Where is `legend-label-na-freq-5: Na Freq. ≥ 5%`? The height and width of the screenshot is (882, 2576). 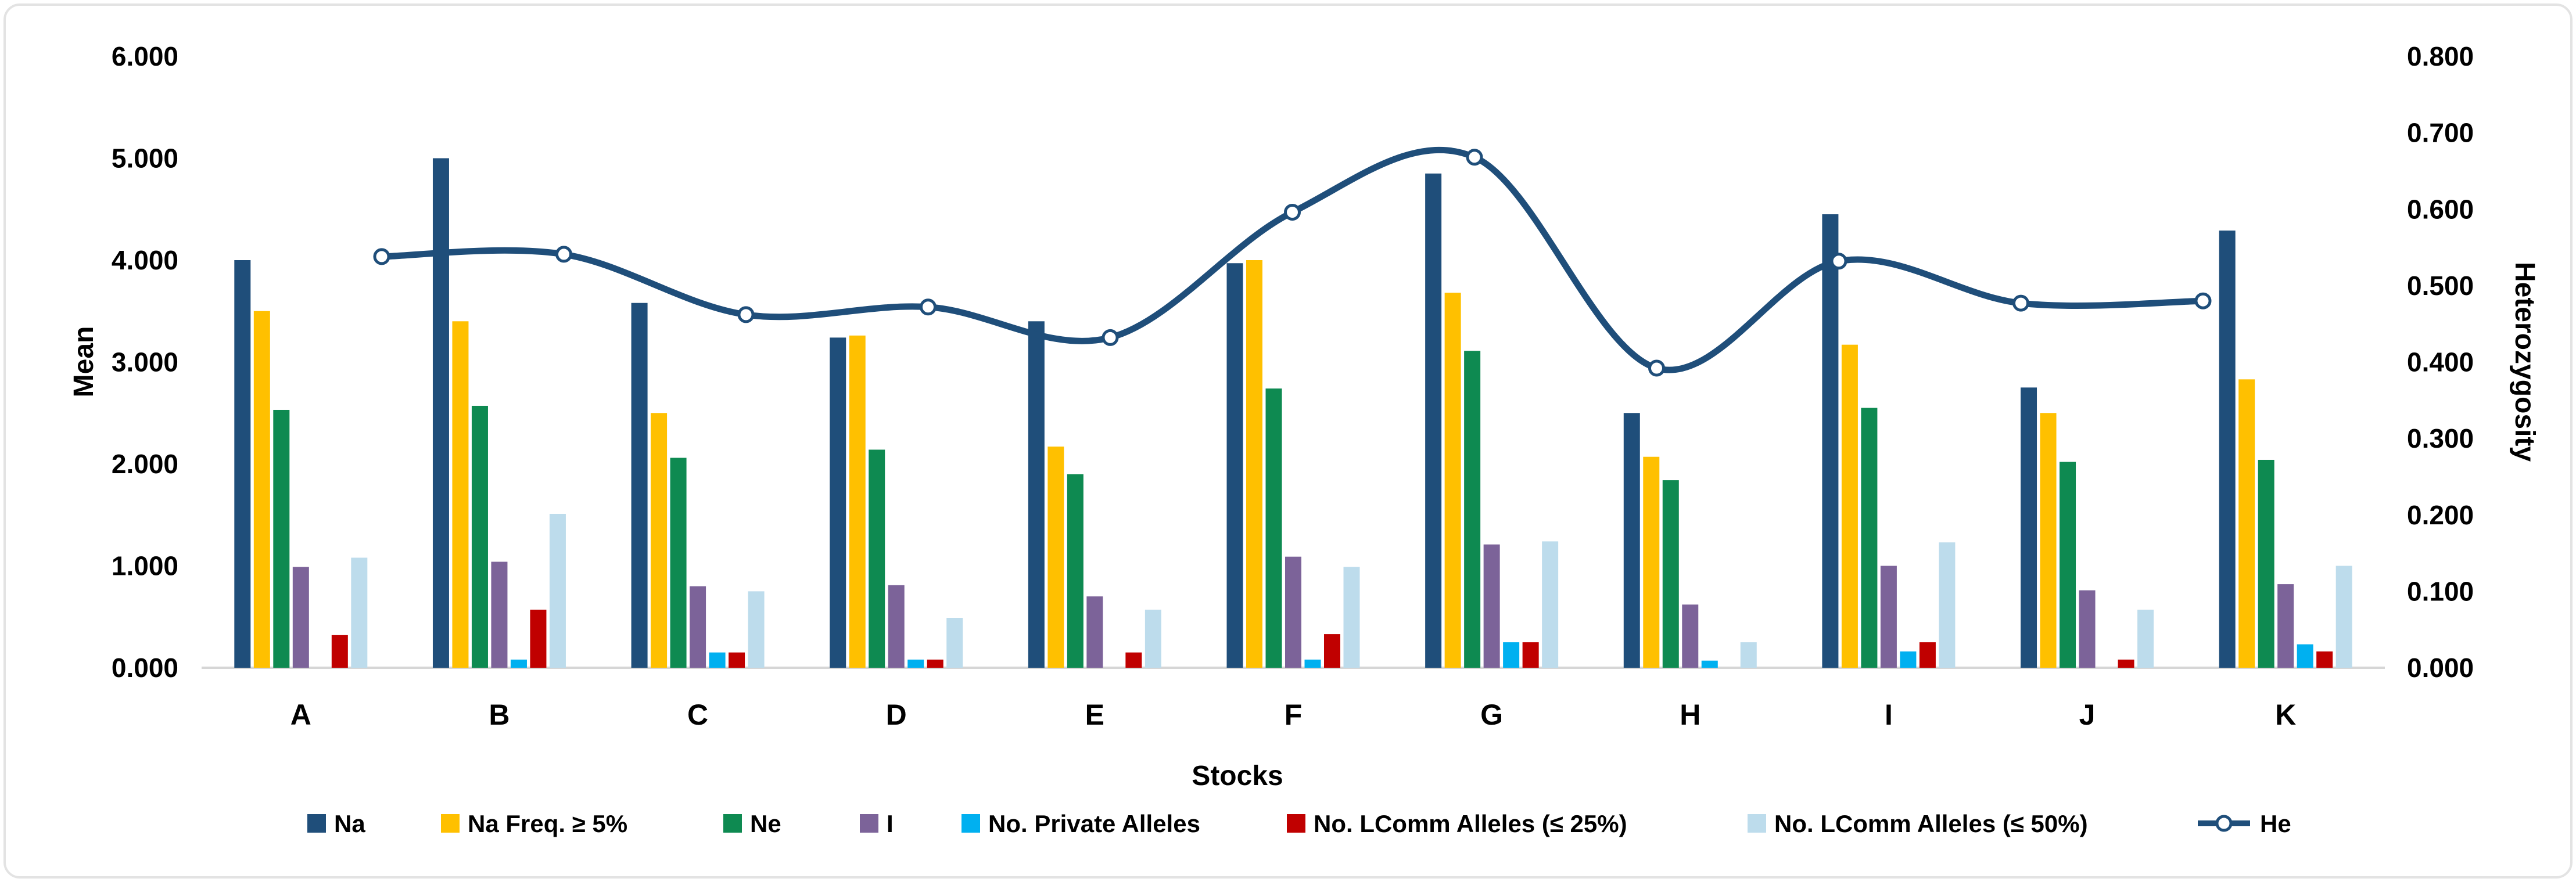 legend-label-na-freq-5: Na Freq. ≥ 5% is located at coordinates (547, 823).